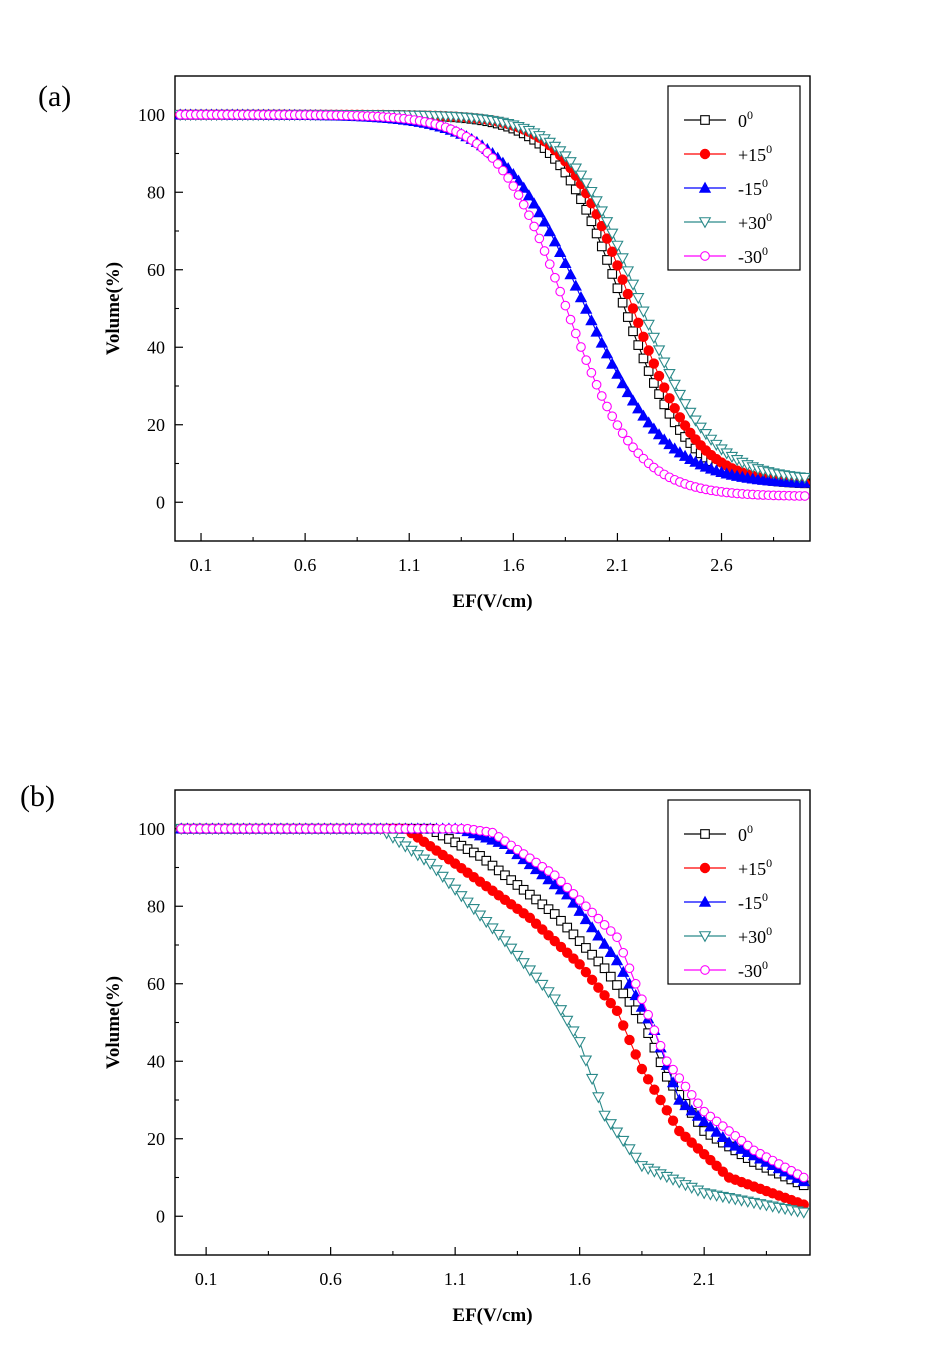 This screenshot has height=1364, width=940. Describe the element at coordinates (513, 565) in the screenshot. I see `x-tick-label: 1.6` at that location.